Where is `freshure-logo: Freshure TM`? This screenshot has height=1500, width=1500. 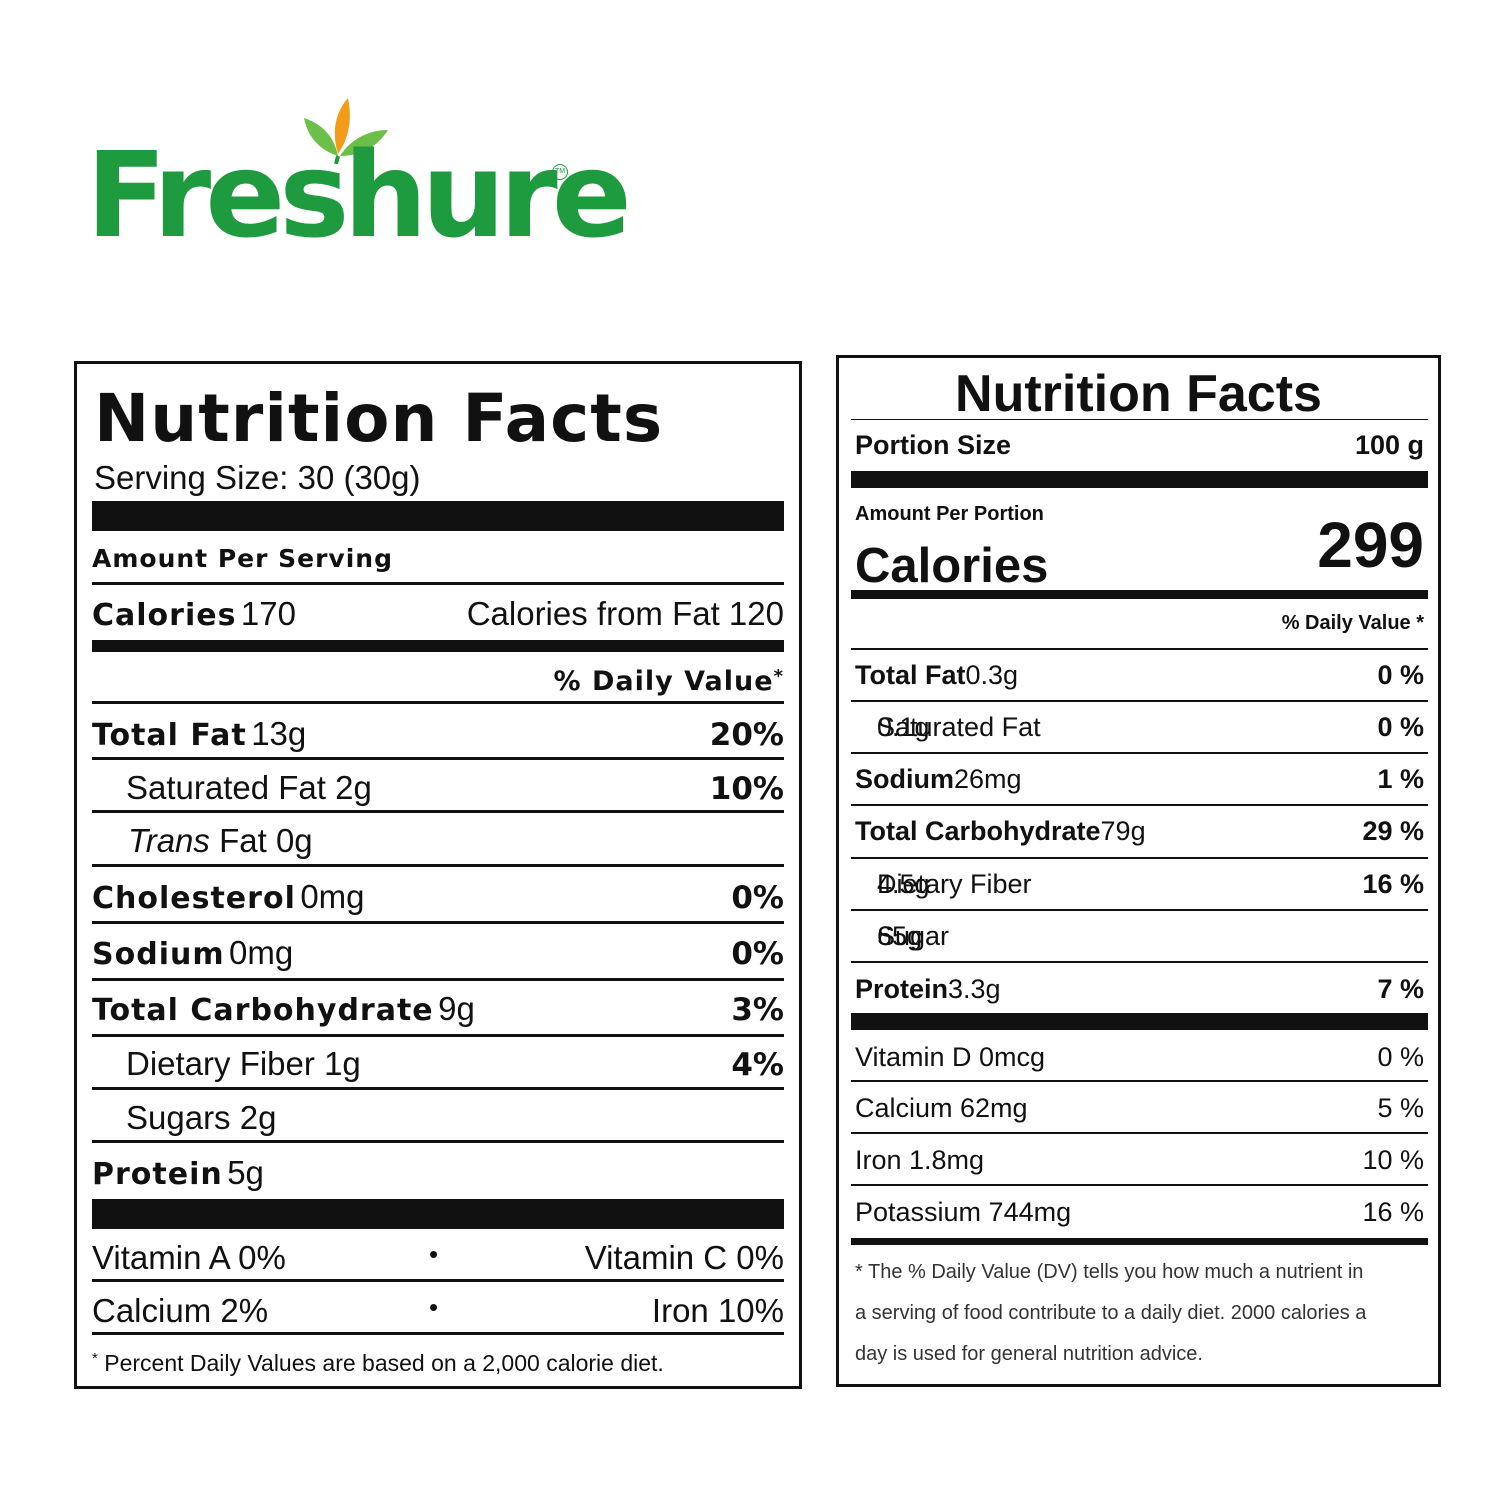 freshure-logo: Freshure TM is located at coordinates (357, 174).